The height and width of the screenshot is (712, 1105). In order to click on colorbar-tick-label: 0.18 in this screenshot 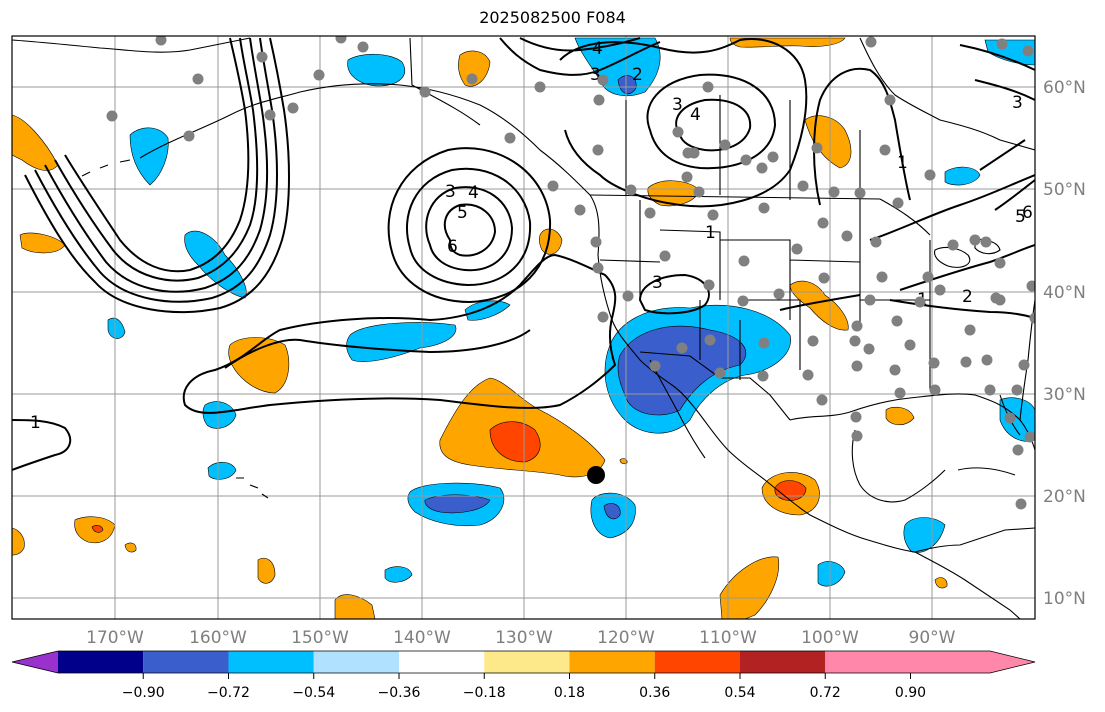, I will do `click(569, 693)`.